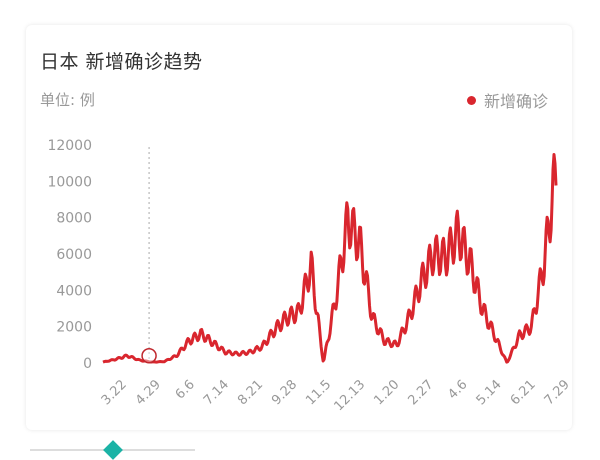  I want to click on unit-label: 单位: 例, so click(67, 100).